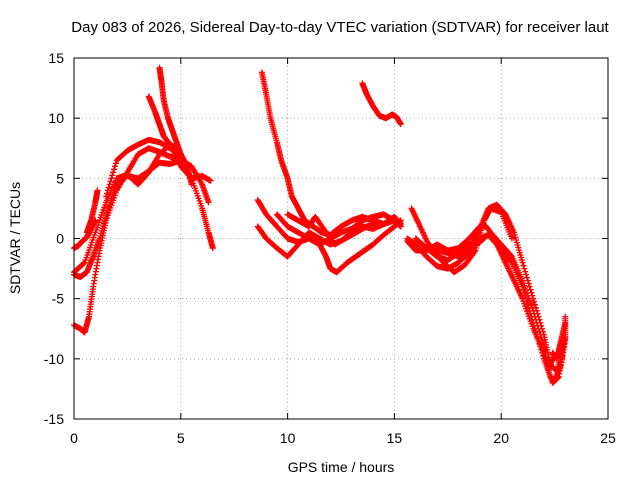 This screenshot has height=480, width=640. I want to click on y-tick-label: 15, so click(56, 58).